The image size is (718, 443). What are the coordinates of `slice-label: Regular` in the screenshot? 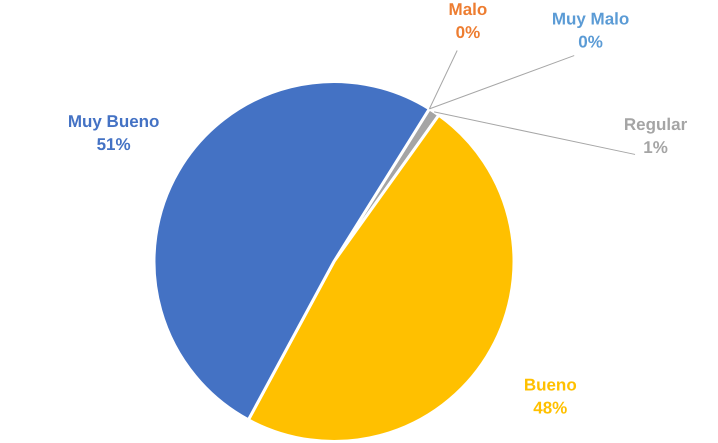 It's located at (656, 124).